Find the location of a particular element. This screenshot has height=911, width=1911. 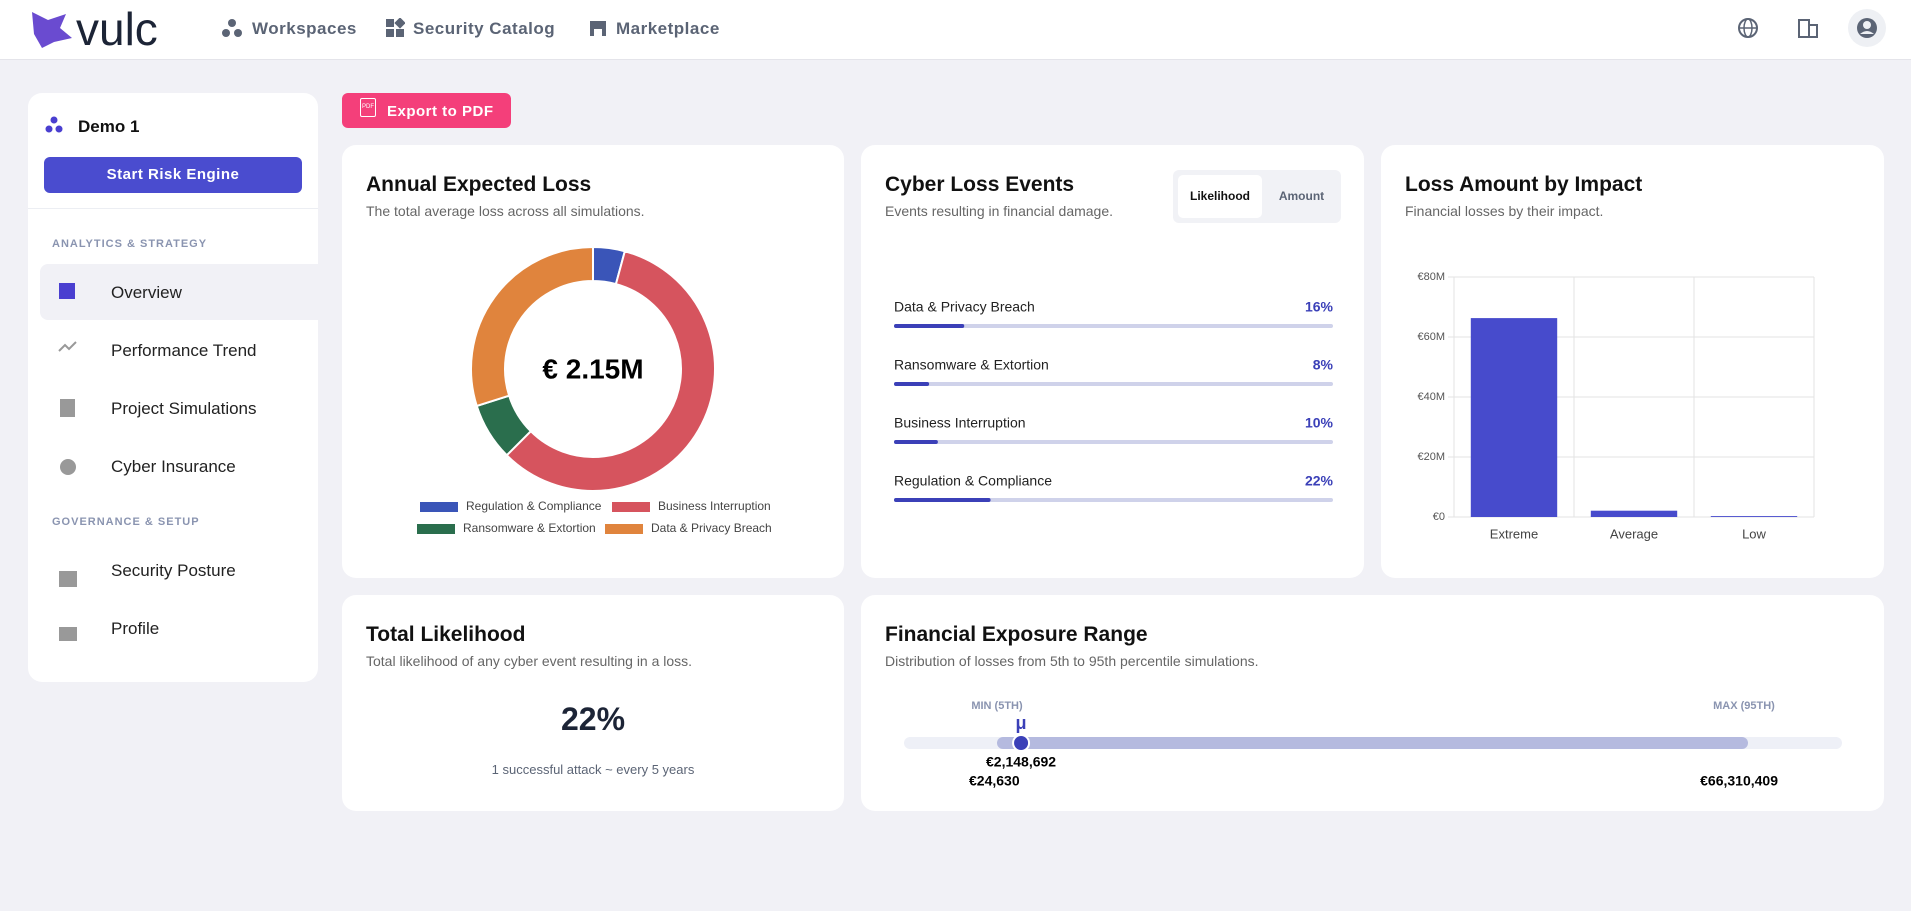

event-name: Business Interruption is located at coordinates (960, 423).